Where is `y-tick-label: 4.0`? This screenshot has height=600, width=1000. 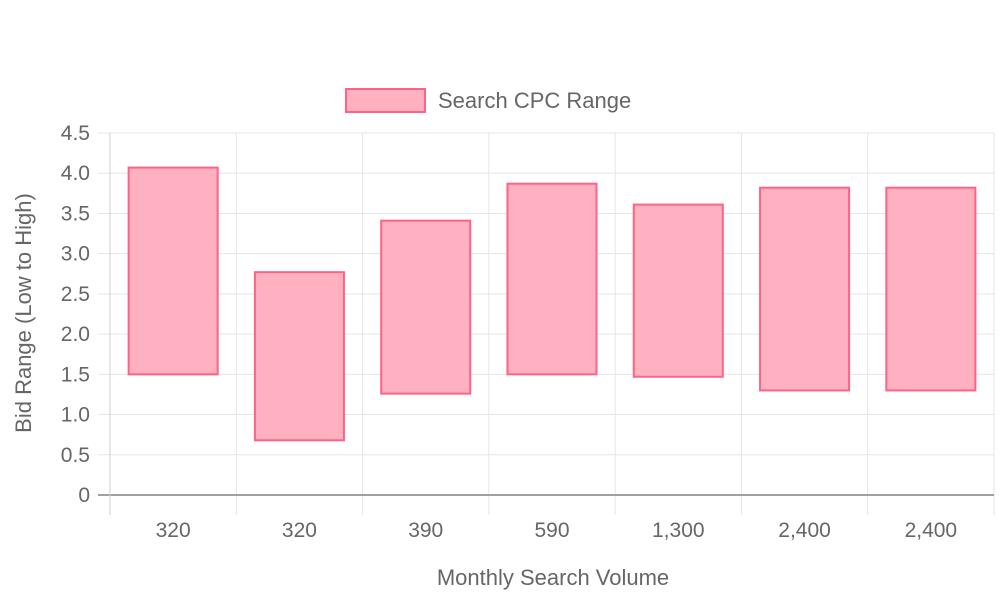 y-tick-label: 4.0 is located at coordinates (75, 173).